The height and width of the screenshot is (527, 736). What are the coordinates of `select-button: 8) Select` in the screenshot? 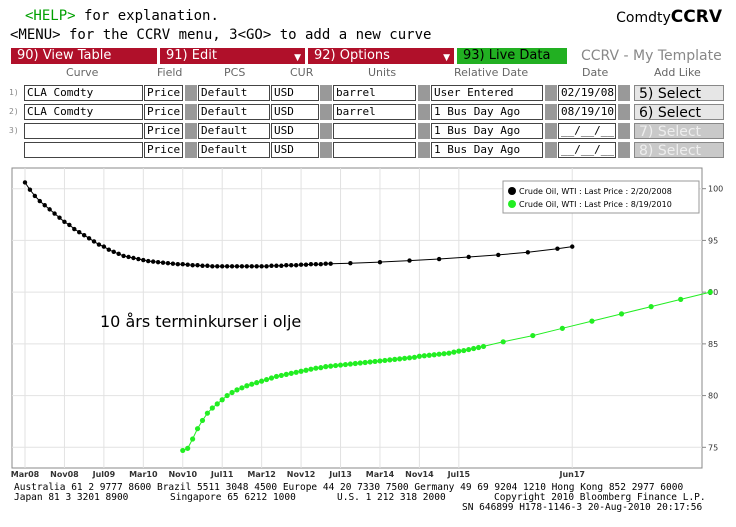 It's located at (679, 150).